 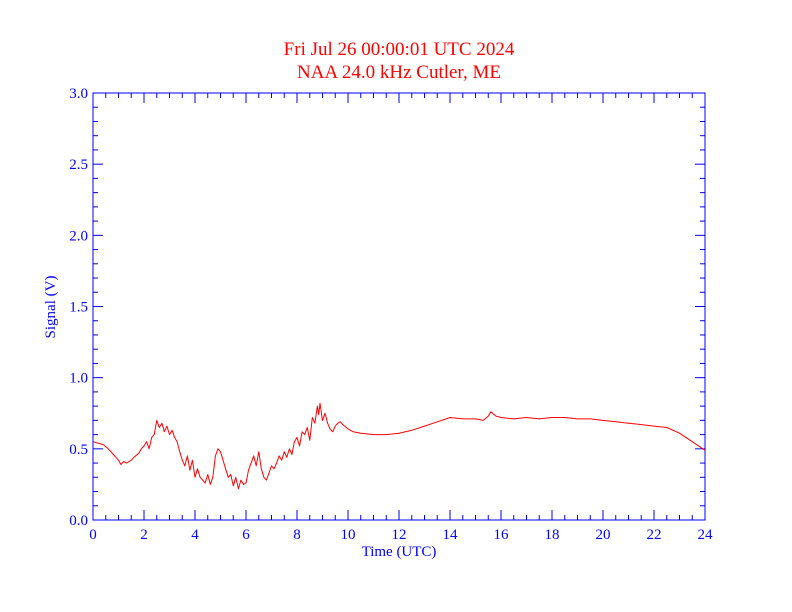 What do you see at coordinates (93, 535) in the screenshot?
I see `x-tick-label: 0` at bounding box center [93, 535].